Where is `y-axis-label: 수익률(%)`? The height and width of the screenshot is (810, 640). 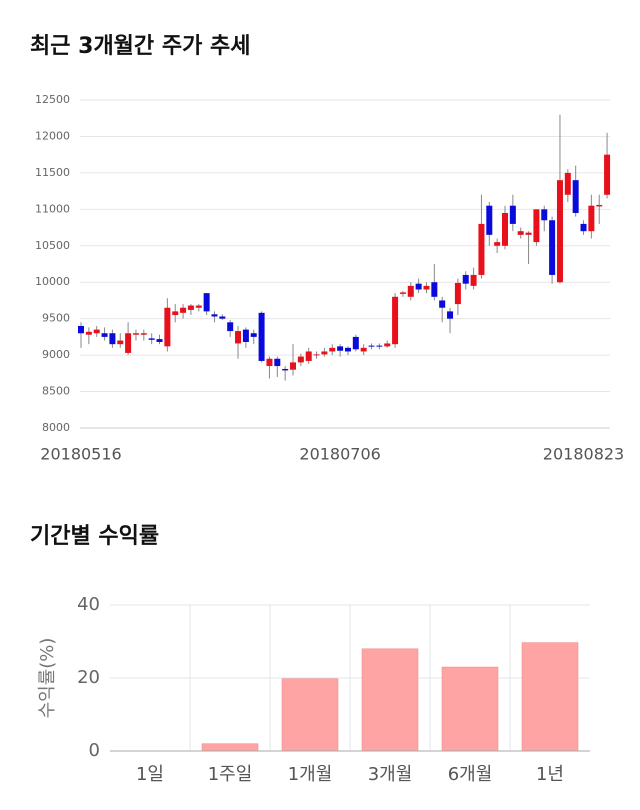 y-axis-label: 수익률(%) is located at coordinates (47, 678).